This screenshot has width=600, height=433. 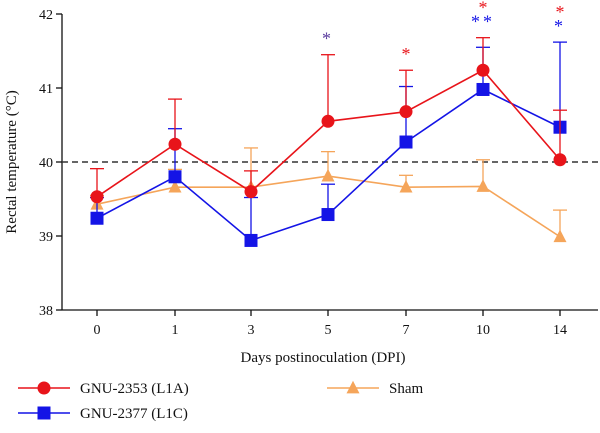 I want to click on y-tick-label: 42, so click(x=46, y=15).